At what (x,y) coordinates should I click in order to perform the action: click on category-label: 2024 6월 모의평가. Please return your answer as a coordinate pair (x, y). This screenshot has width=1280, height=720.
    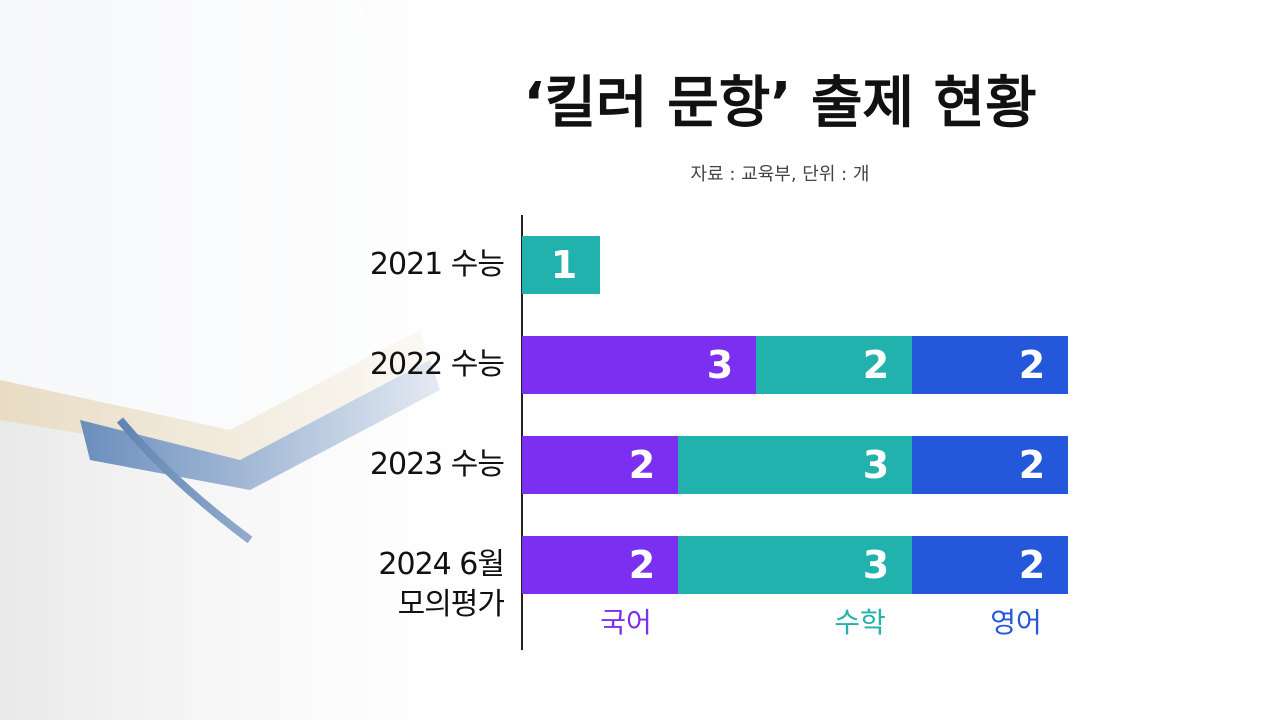
    Looking at the image, I should click on (441, 584).